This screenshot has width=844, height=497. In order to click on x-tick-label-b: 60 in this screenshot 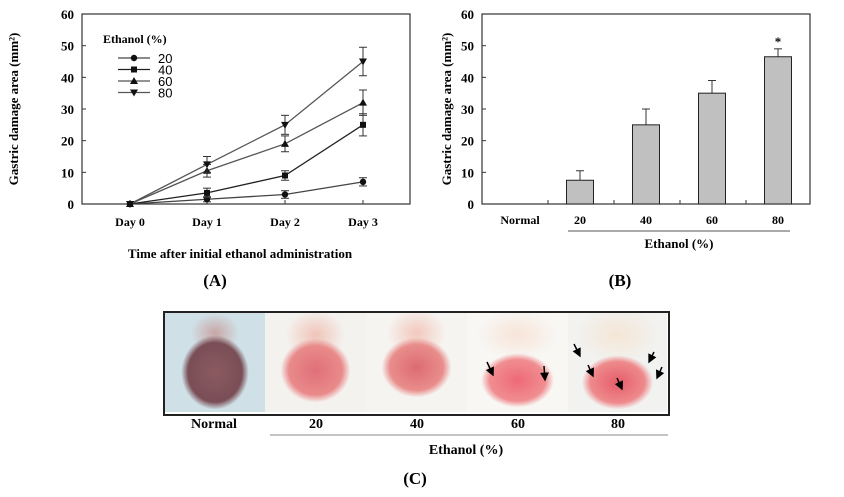, I will do `click(712, 220)`.